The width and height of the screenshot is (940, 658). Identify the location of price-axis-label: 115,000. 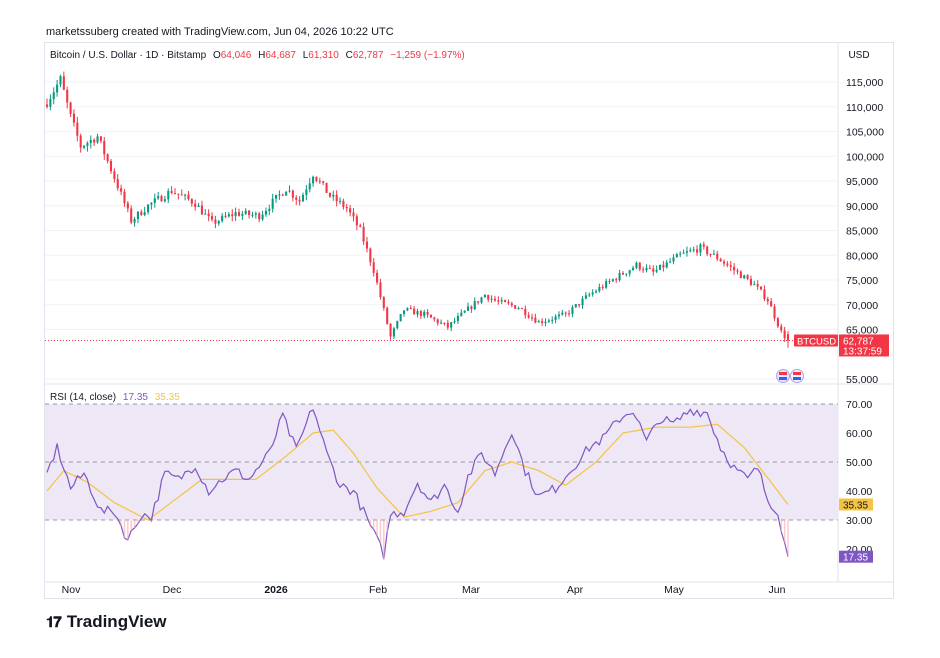
(864, 83).